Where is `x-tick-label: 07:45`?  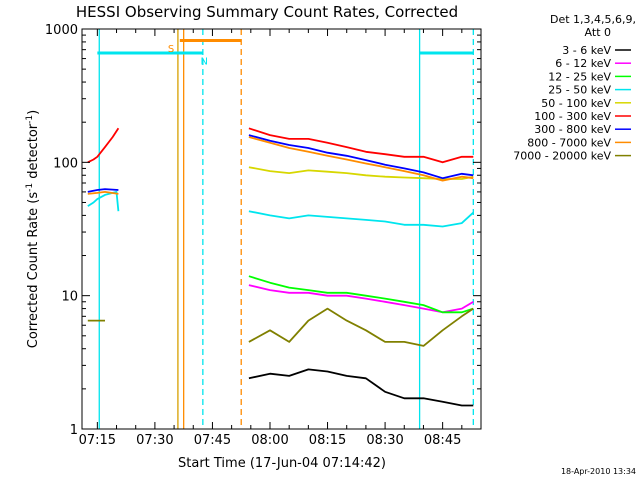
x-tick-label: 07:45 is located at coordinates (212, 440).